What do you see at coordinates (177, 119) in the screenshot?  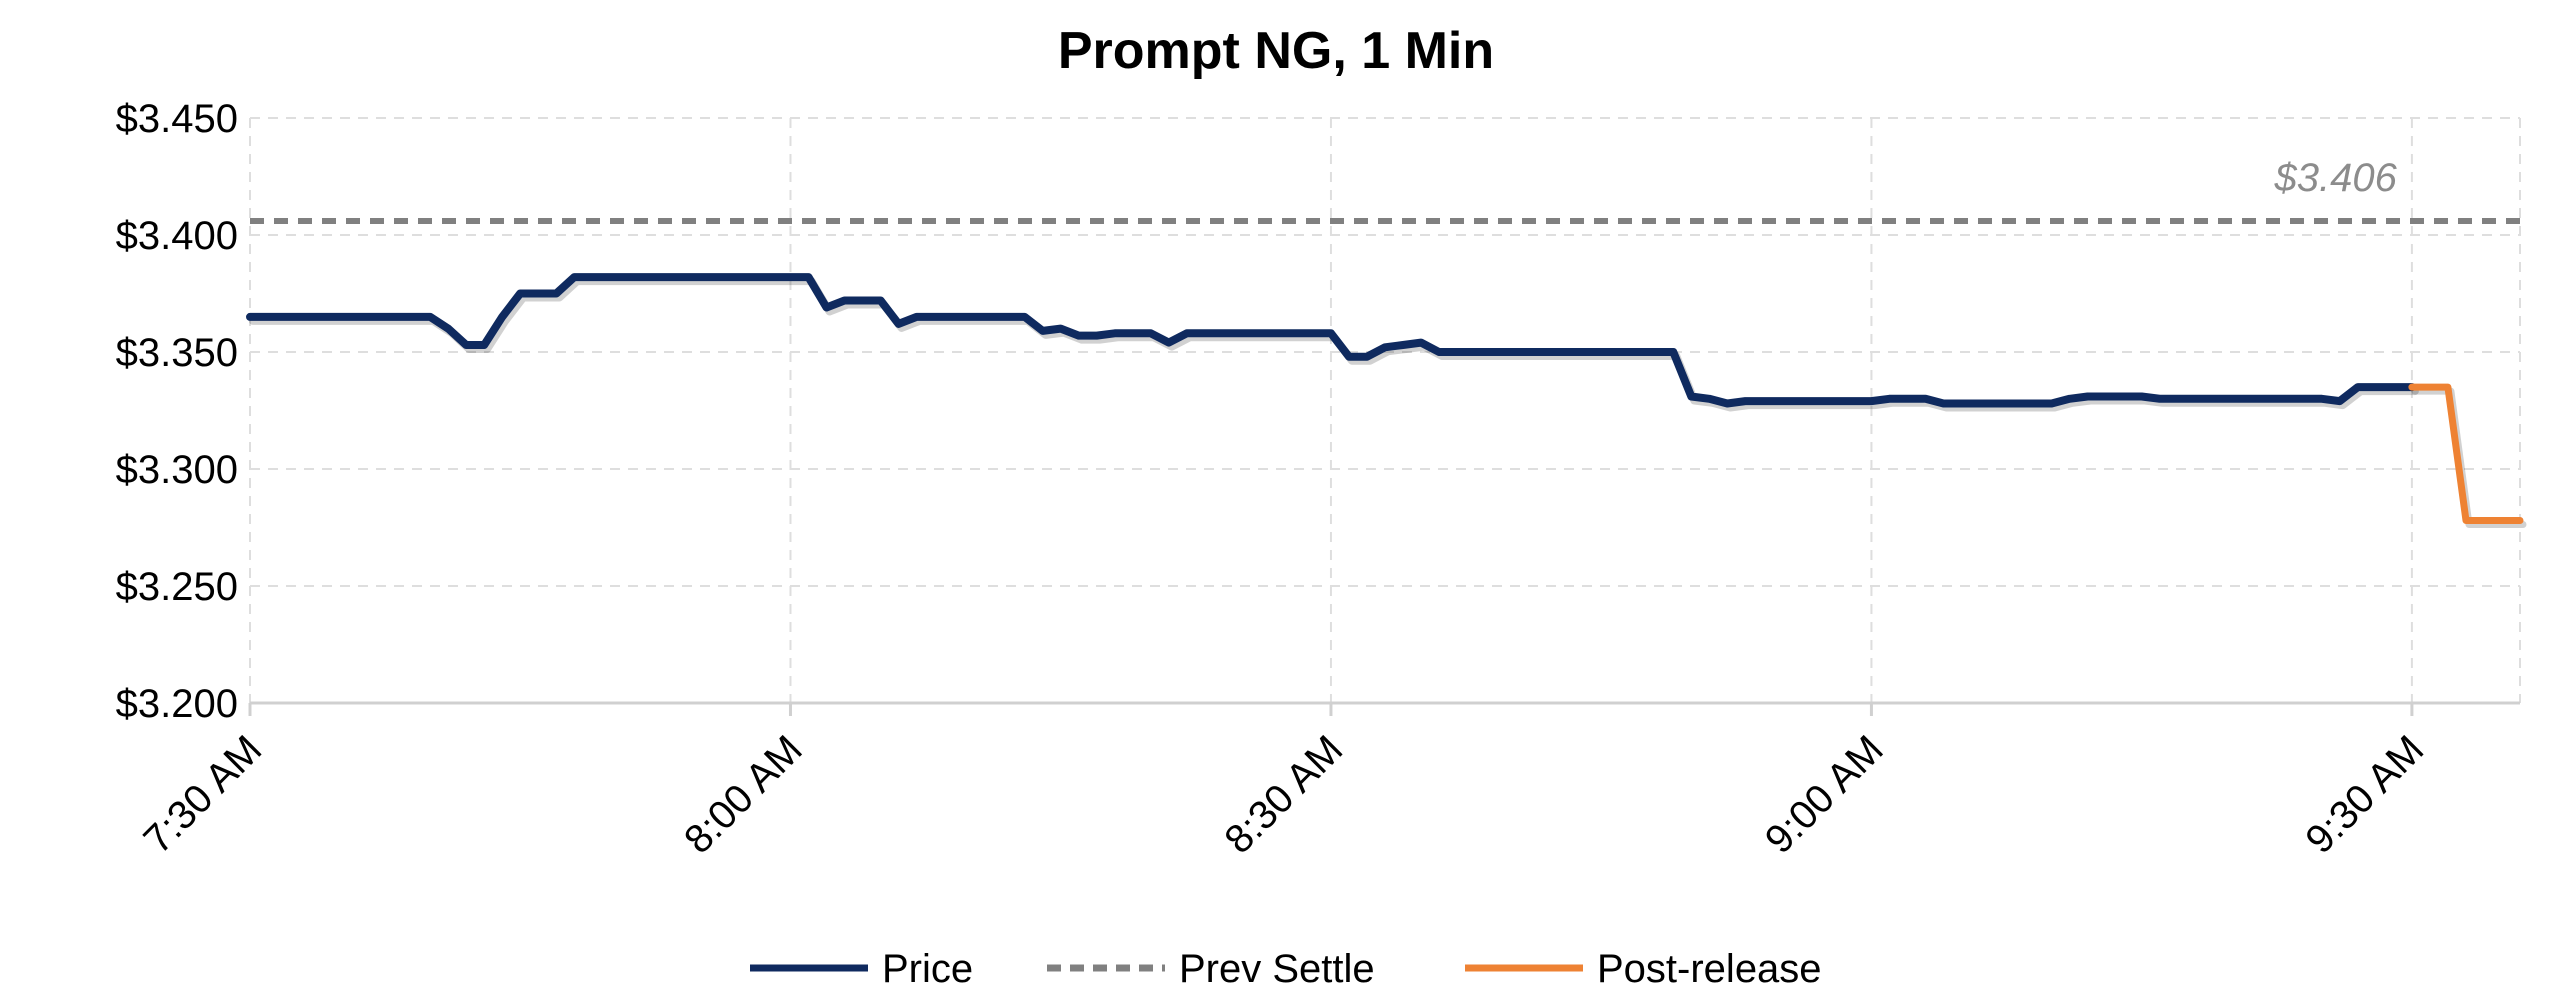 I see `y-tick-label: $3.450` at bounding box center [177, 119].